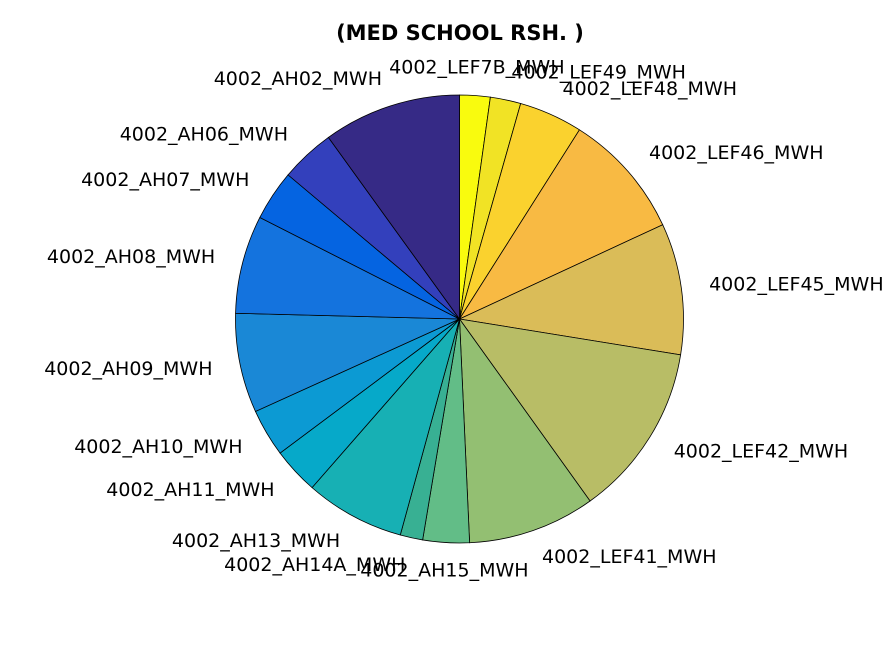 The image size is (887, 661). I want to click on slice-label: 4002_LEF41_MWH, so click(629, 557).